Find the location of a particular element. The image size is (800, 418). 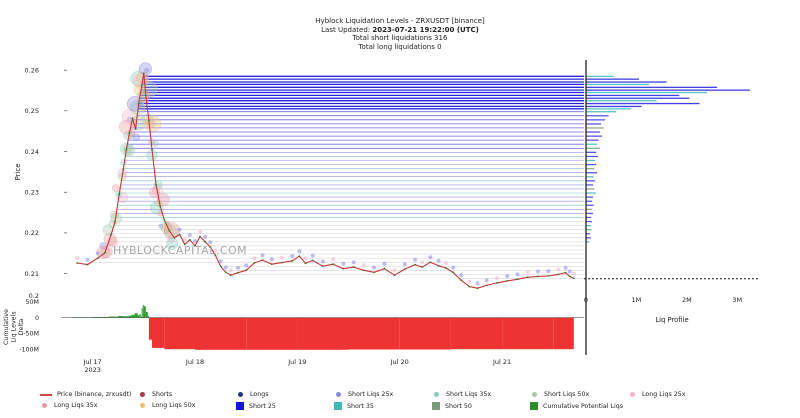

legend-label: Cumulative Potential Liqs is located at coordinates (583, 406).